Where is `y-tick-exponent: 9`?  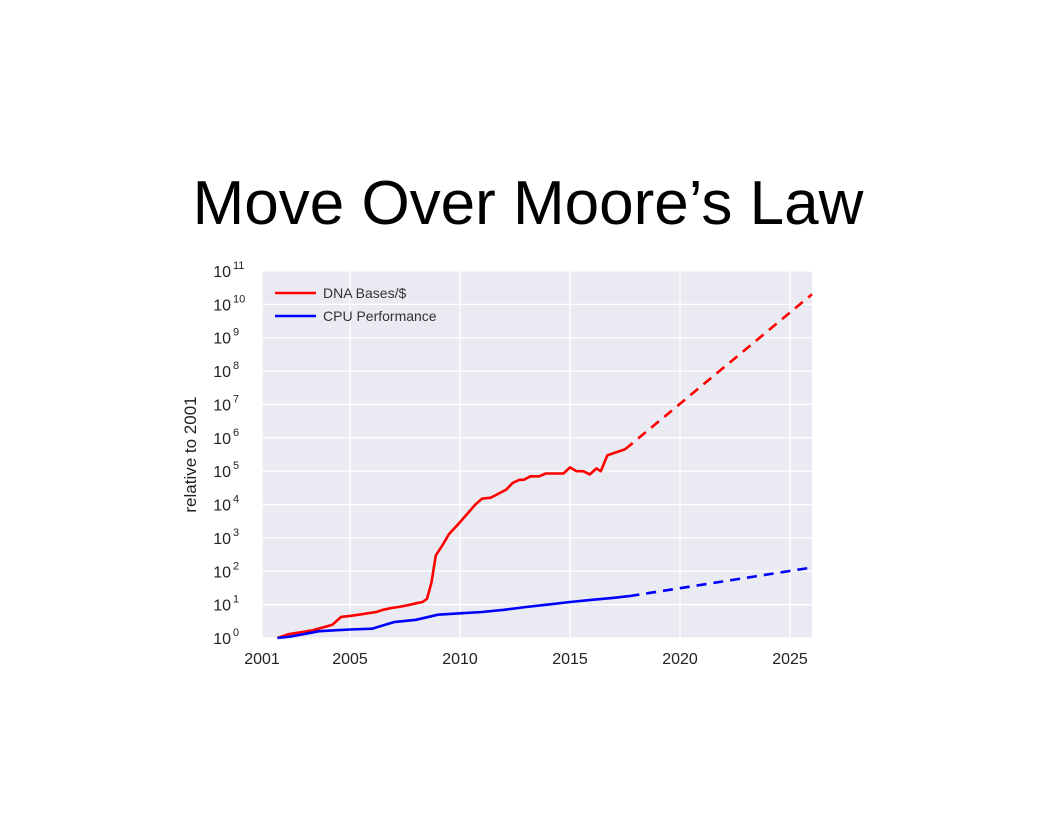
y-tick-exponent: 9 is located at coordinates (236, 333).